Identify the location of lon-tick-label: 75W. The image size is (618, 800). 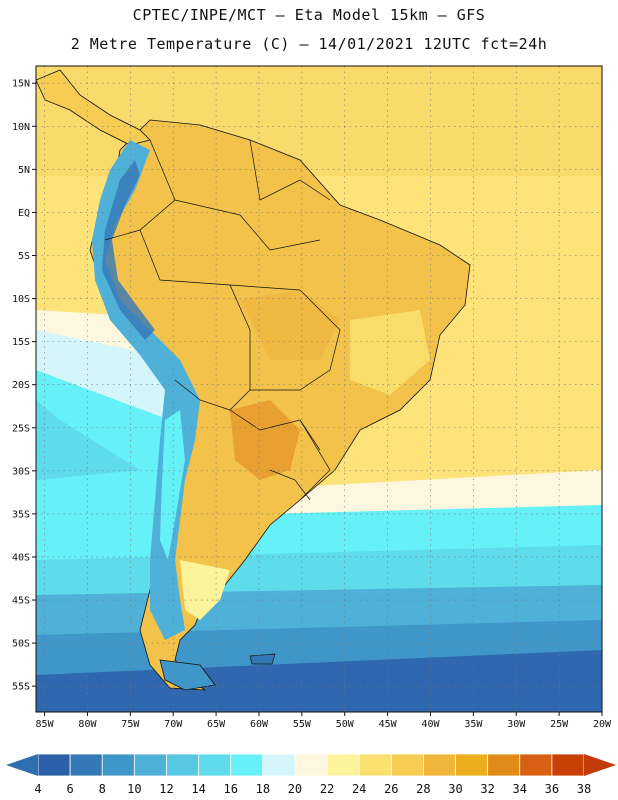
(130, 724).